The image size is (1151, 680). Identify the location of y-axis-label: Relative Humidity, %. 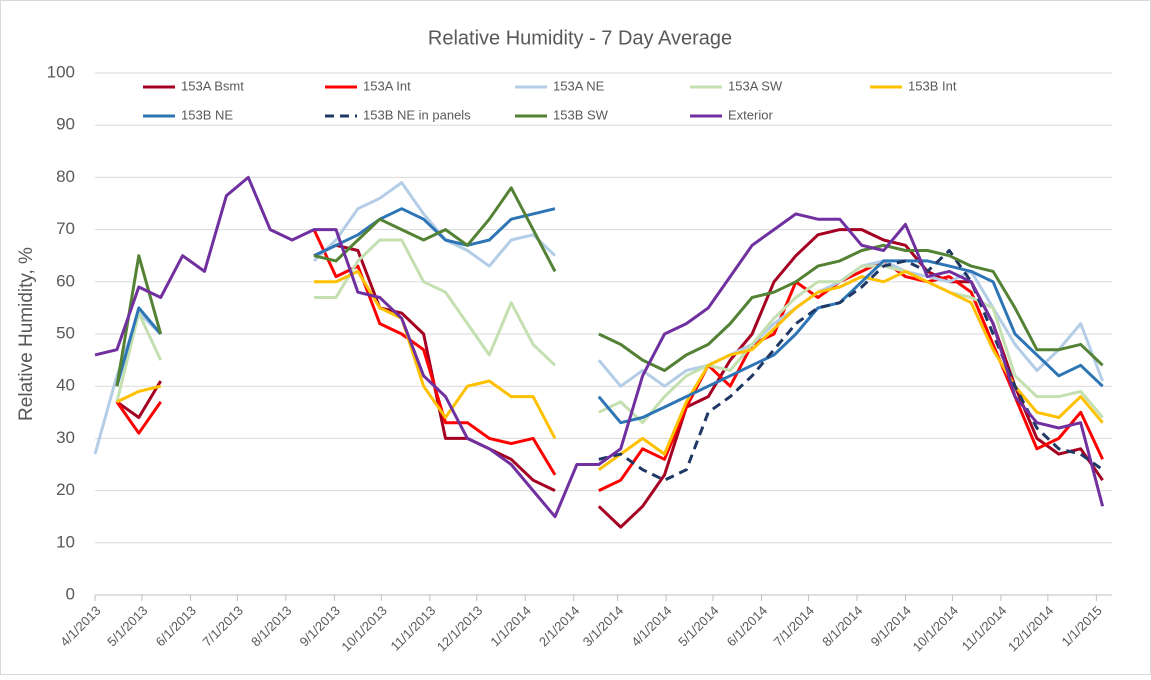
(26, 334).